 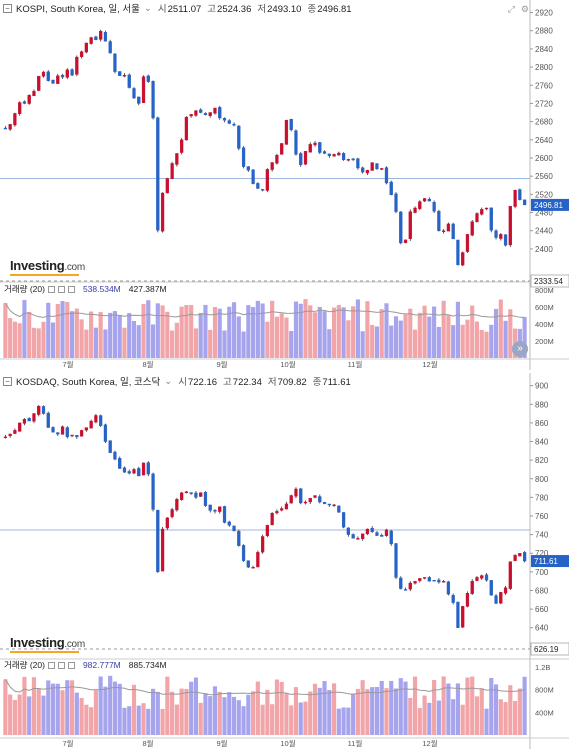 What do you see at coordinates (88, 382) in the screenshot?
I see `kosdaq-symbol-title: KOSDAQ, South Korea, 일, 코스닥` at bounding box center [88, 382].